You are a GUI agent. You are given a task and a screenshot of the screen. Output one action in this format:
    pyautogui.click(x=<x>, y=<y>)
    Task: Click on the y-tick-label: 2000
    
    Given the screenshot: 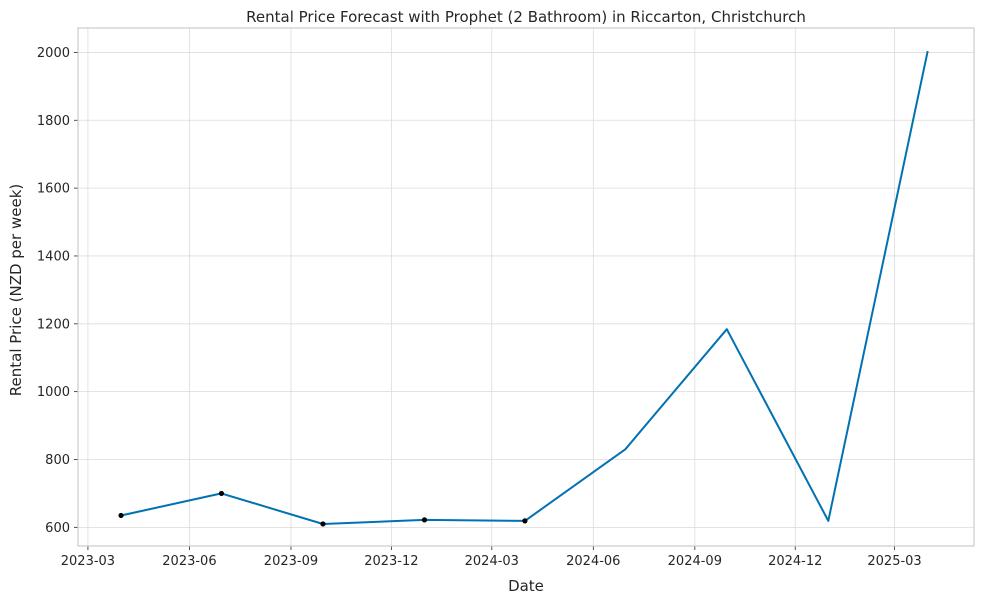 What is the action you would take?
    pyautogui.click(x=53, y=53)
    